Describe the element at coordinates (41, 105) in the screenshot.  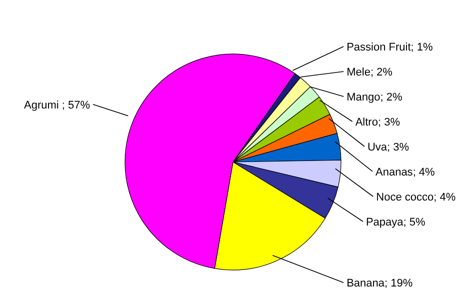
I see `slice-label: Agrumi` at that location.